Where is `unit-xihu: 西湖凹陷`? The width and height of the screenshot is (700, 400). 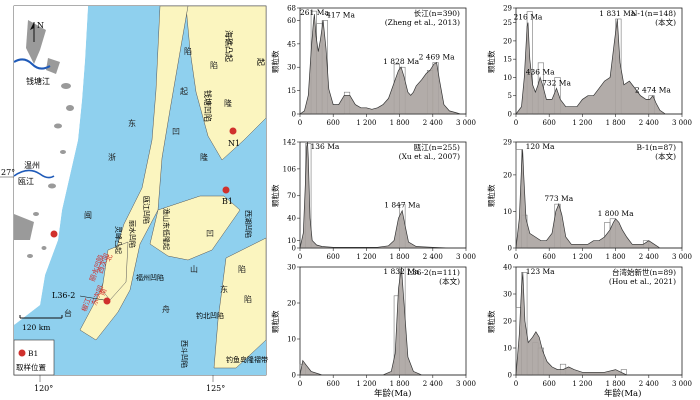
unit-xihu: 西湖凹陷 is located at coordinates (248, 224).